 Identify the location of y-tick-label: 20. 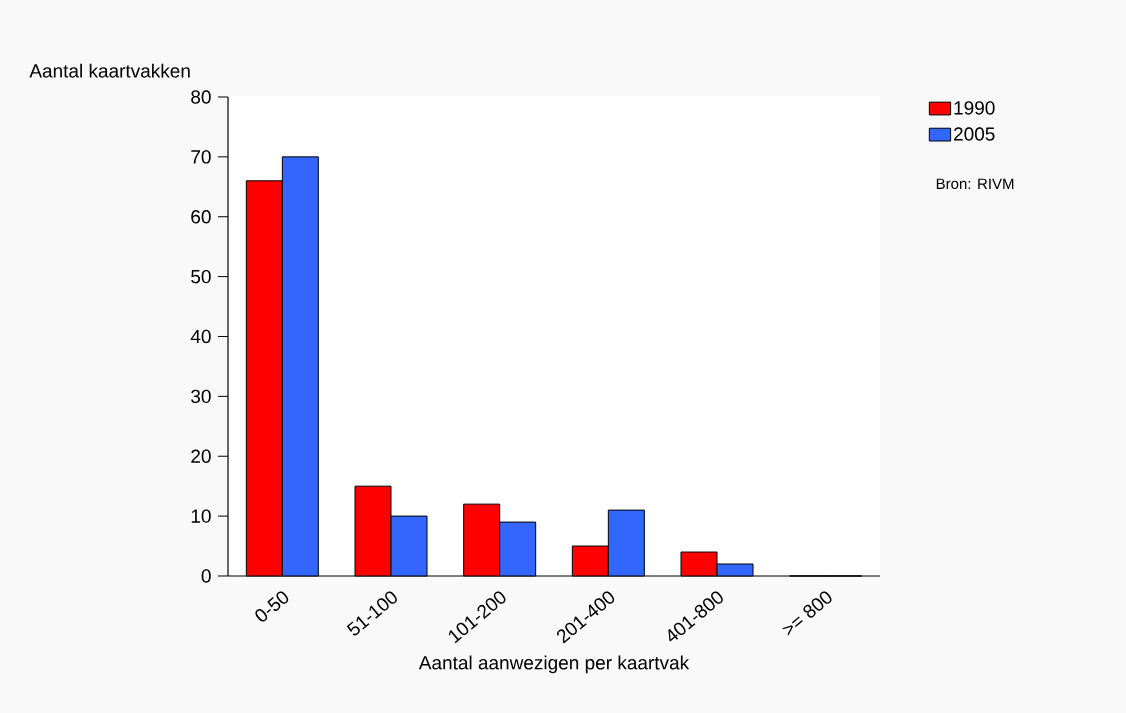
(201, 456).